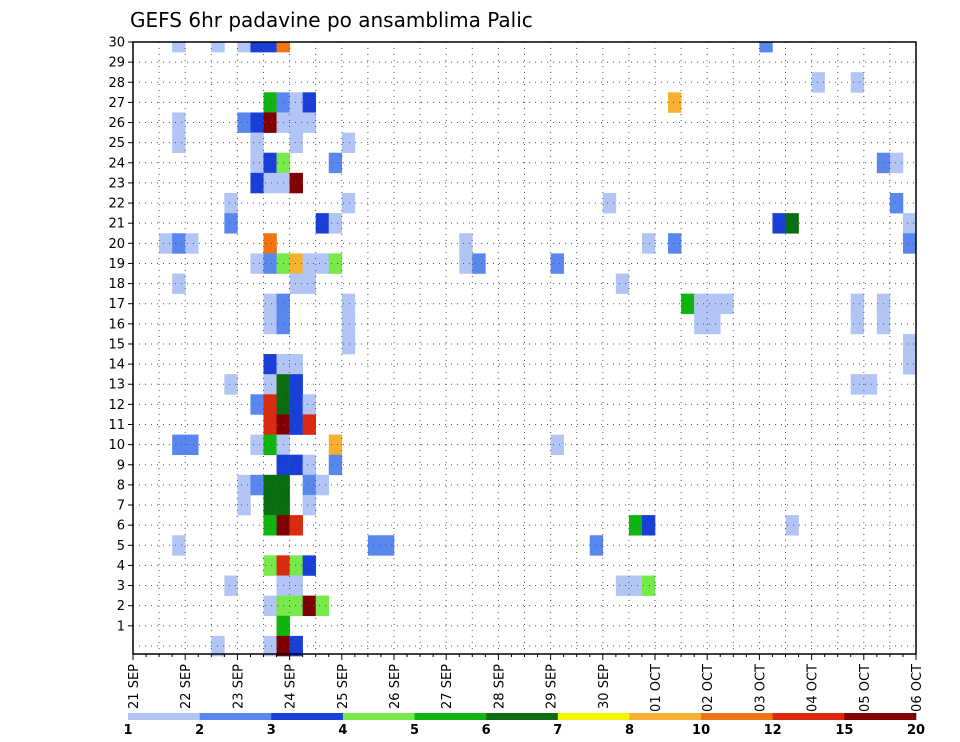 The image size is (960, 742). What do you see at coordinates (343, 686) in the screenshot?
I see `x-tick-label: 25 SEP` at bounding box center [343, 686].